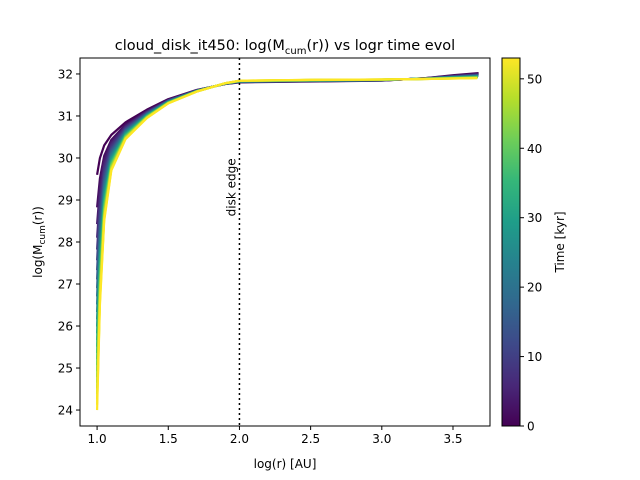 This screenshot has height=480, width=640. I want to click on x-tick-label: 3.5, so click(452, 439).